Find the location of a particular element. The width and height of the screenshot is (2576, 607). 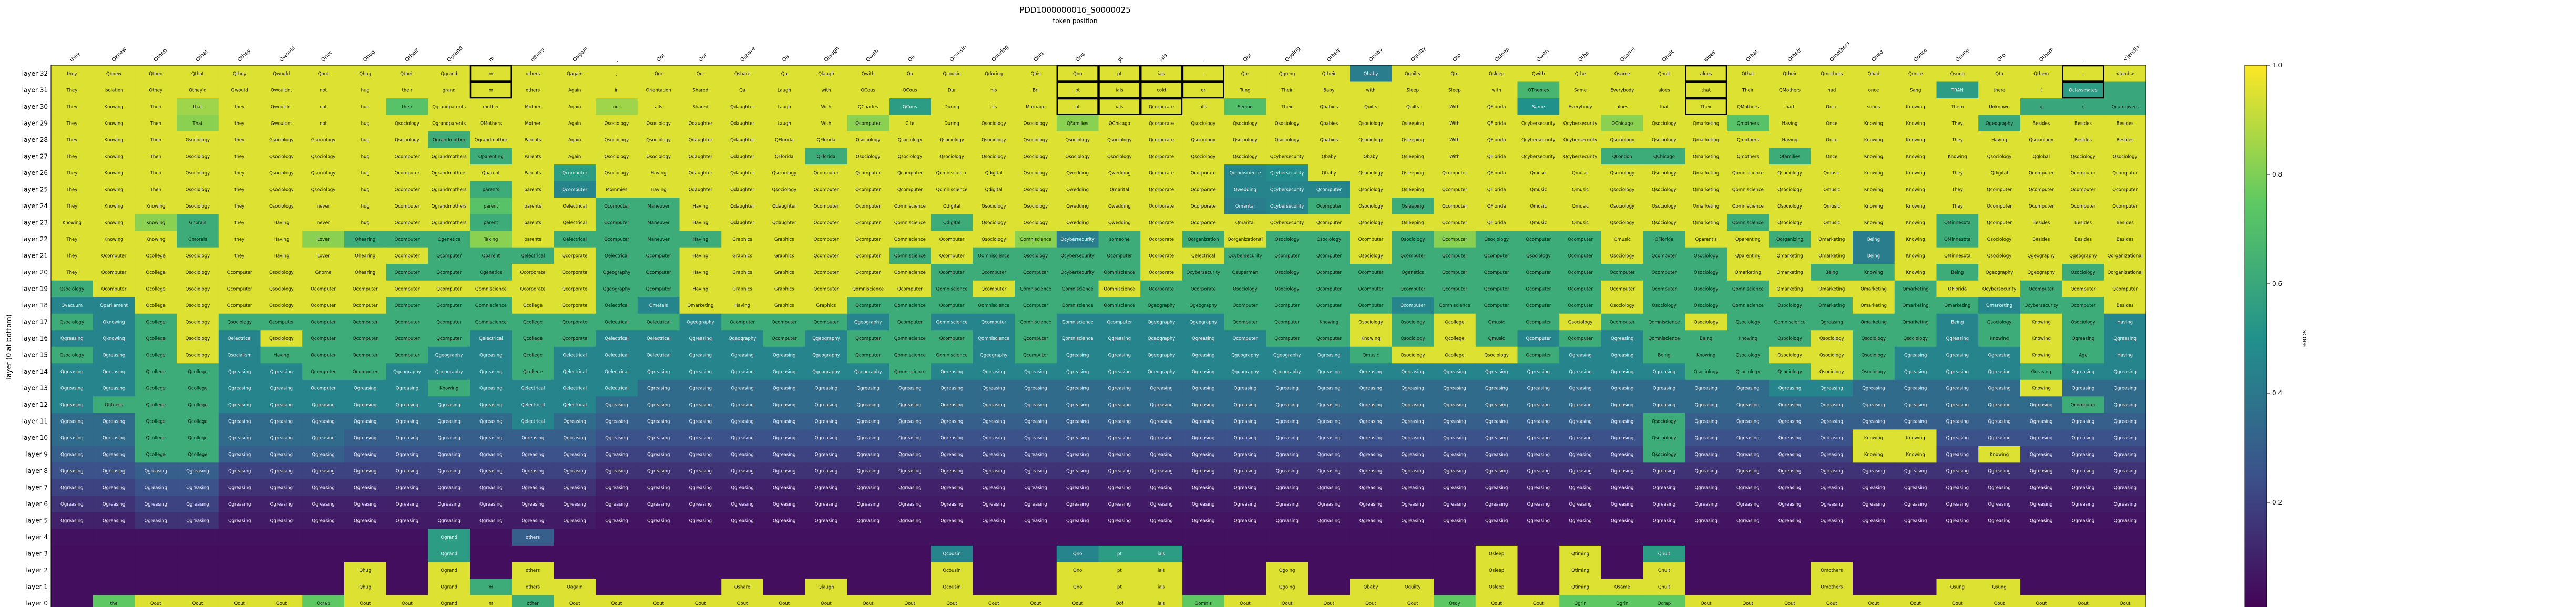

cell-label: not is located at coordinates (324, 124).